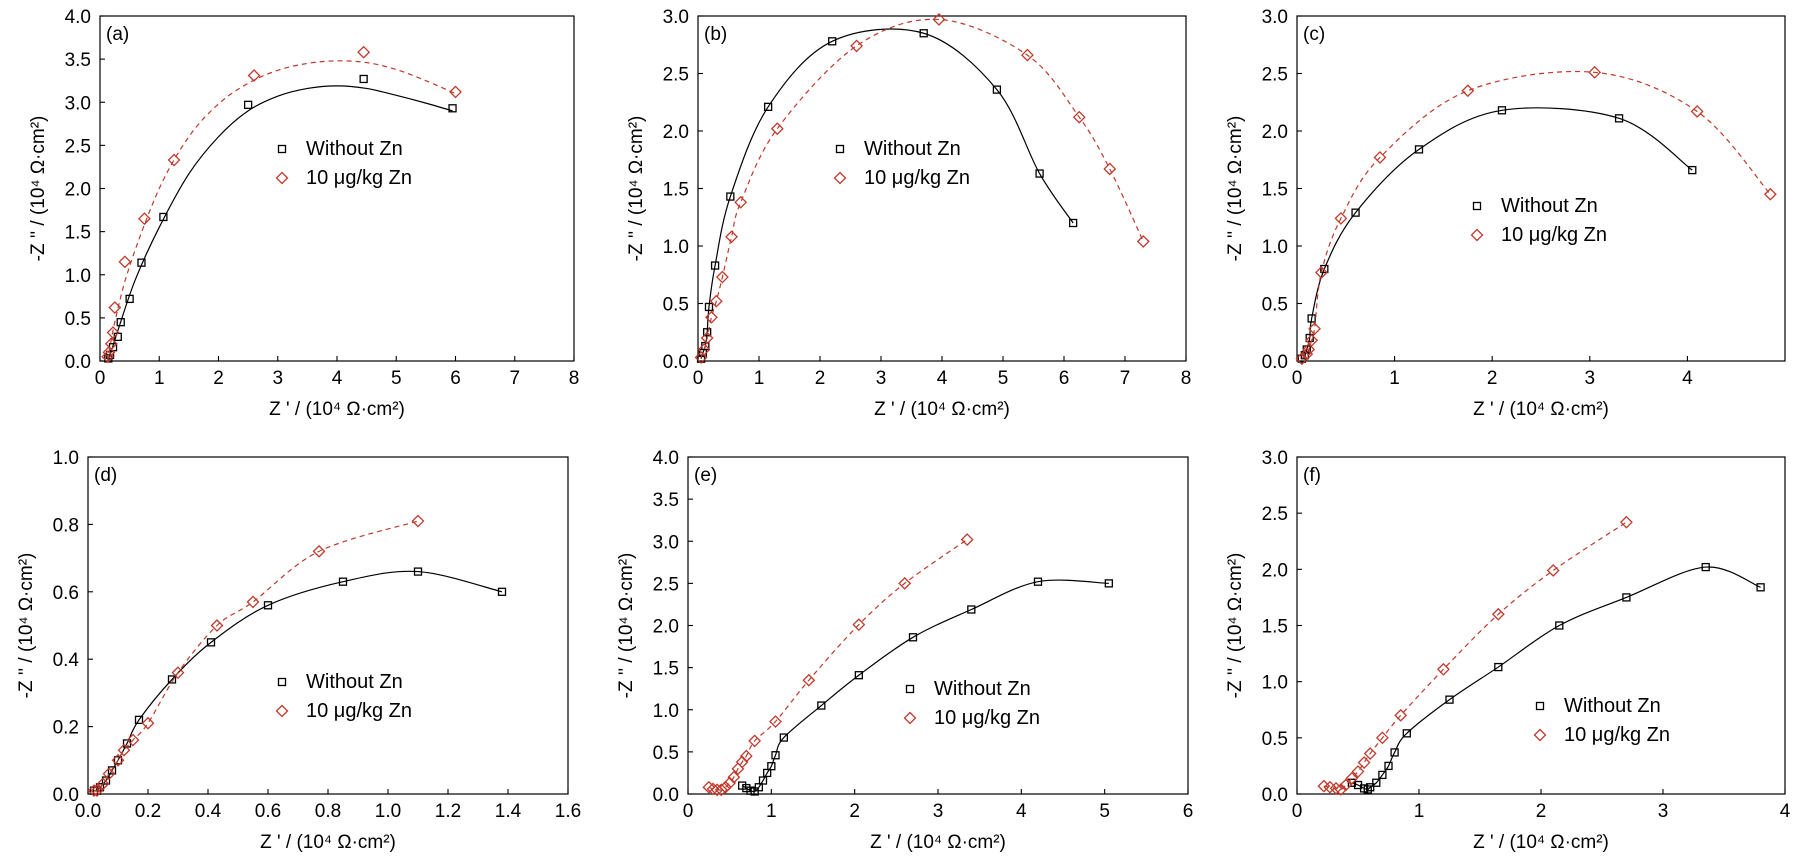 This screenshot has height=860, width=1802. What do you see at coordinates (666, 584) in the screenshot?
I see `y-tick-label: 2.5` at bounding box center [666, 584].